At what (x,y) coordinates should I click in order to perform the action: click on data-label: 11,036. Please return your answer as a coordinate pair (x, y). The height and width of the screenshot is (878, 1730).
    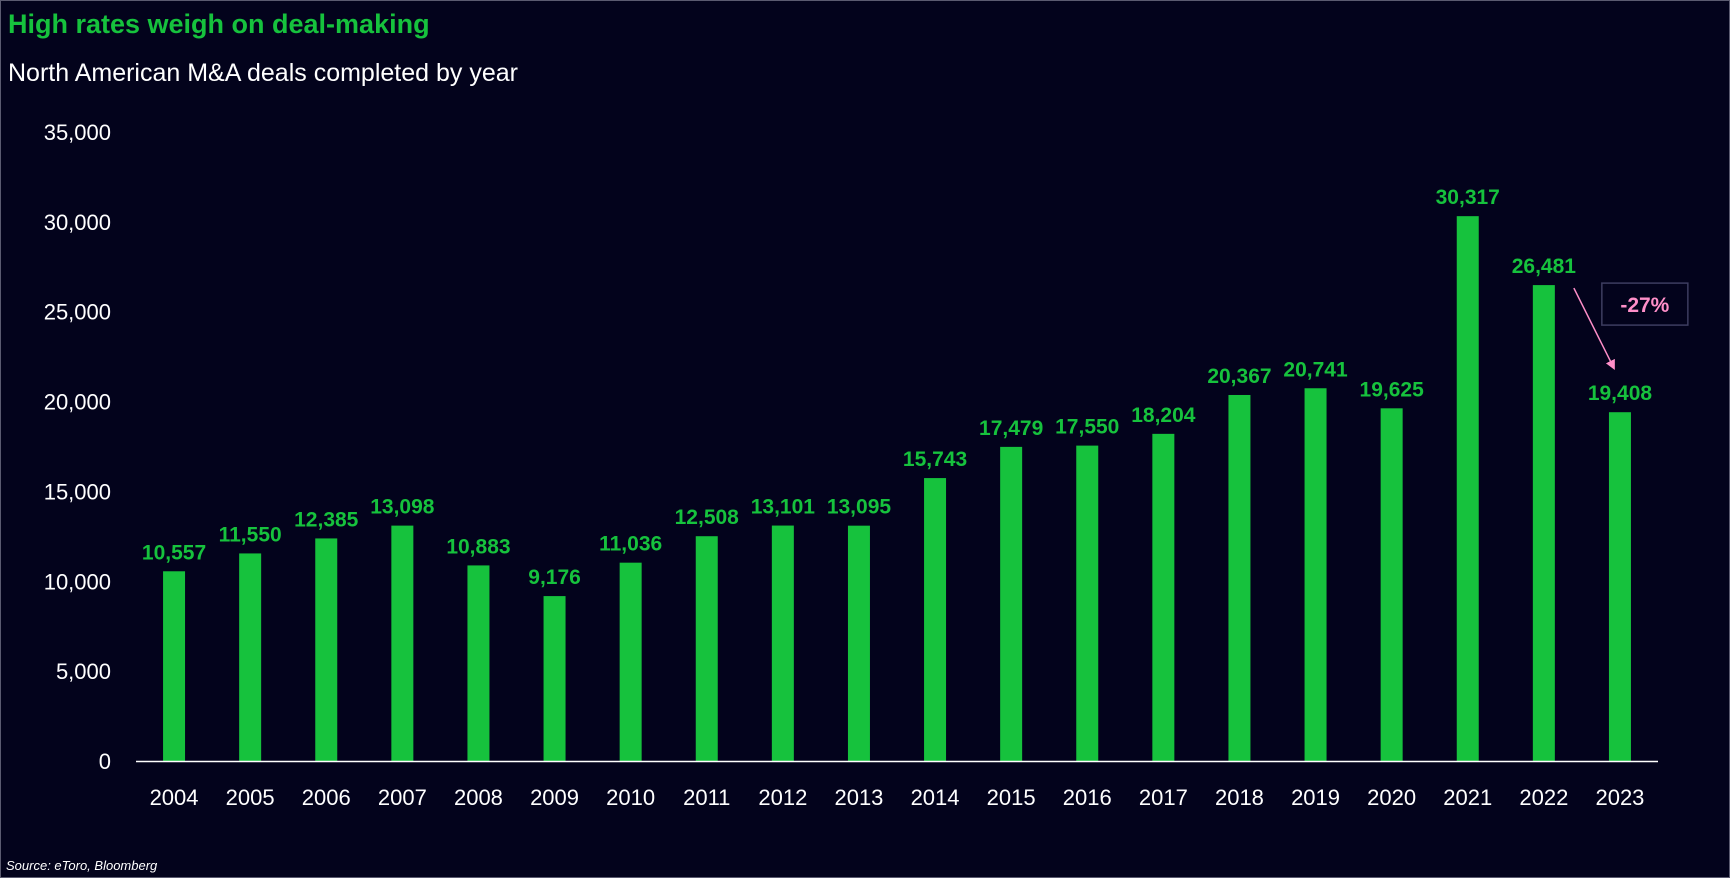
    Looking at the image, I should click on (630, 544).